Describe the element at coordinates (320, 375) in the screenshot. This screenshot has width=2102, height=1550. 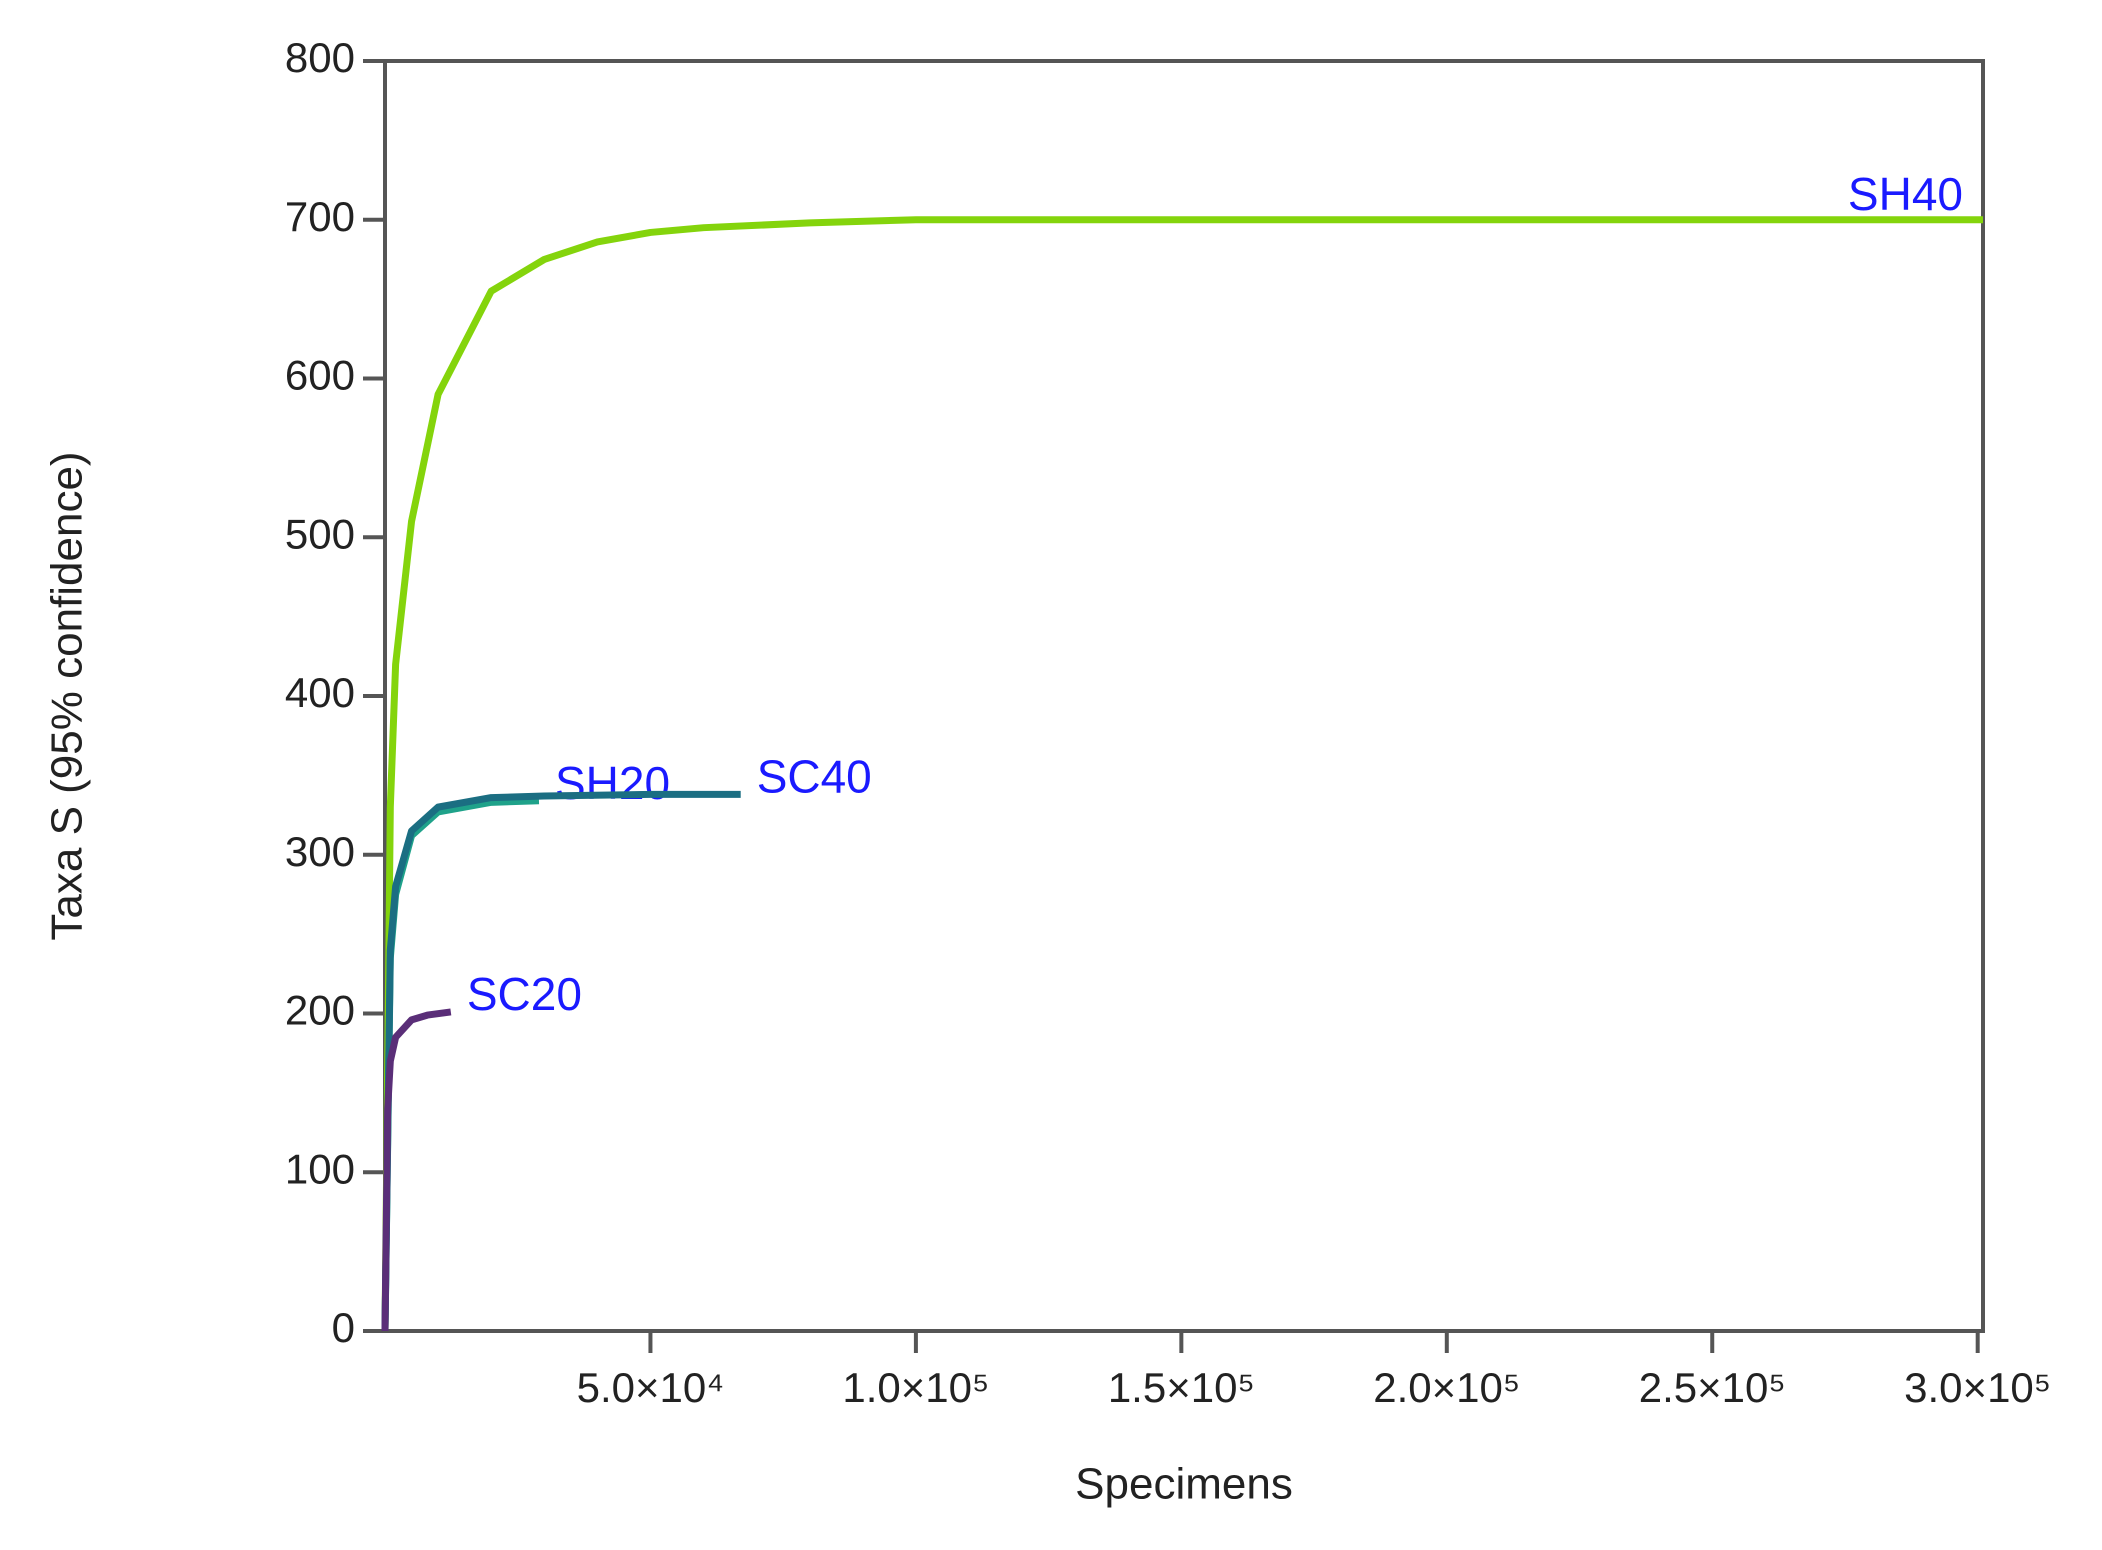
I see `y-tick-label: 600` at that location.